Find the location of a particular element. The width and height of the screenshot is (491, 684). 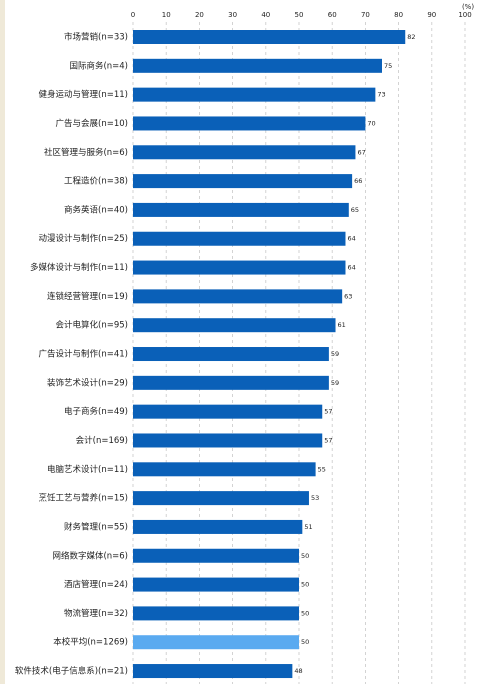

value-label: 75 is located at coordinates (388, 66).